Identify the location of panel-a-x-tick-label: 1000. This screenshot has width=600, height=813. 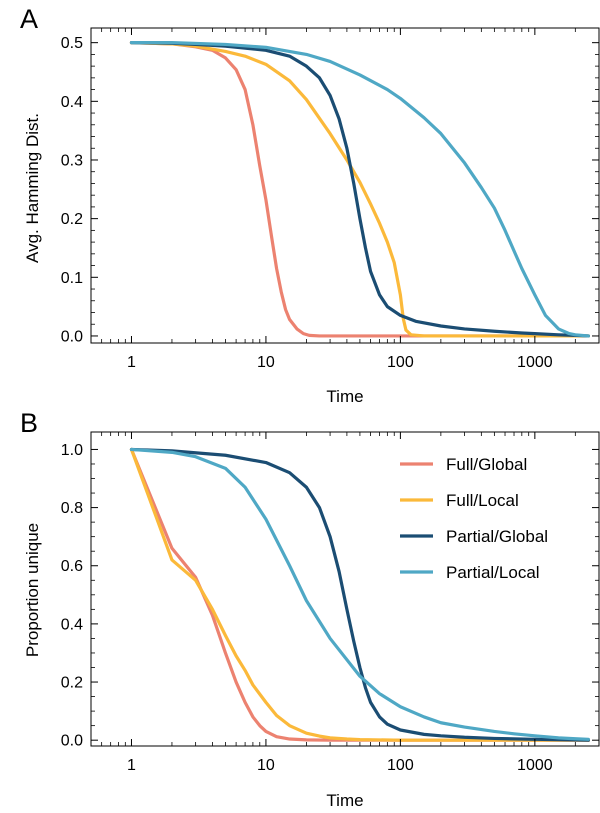
(535, 362).